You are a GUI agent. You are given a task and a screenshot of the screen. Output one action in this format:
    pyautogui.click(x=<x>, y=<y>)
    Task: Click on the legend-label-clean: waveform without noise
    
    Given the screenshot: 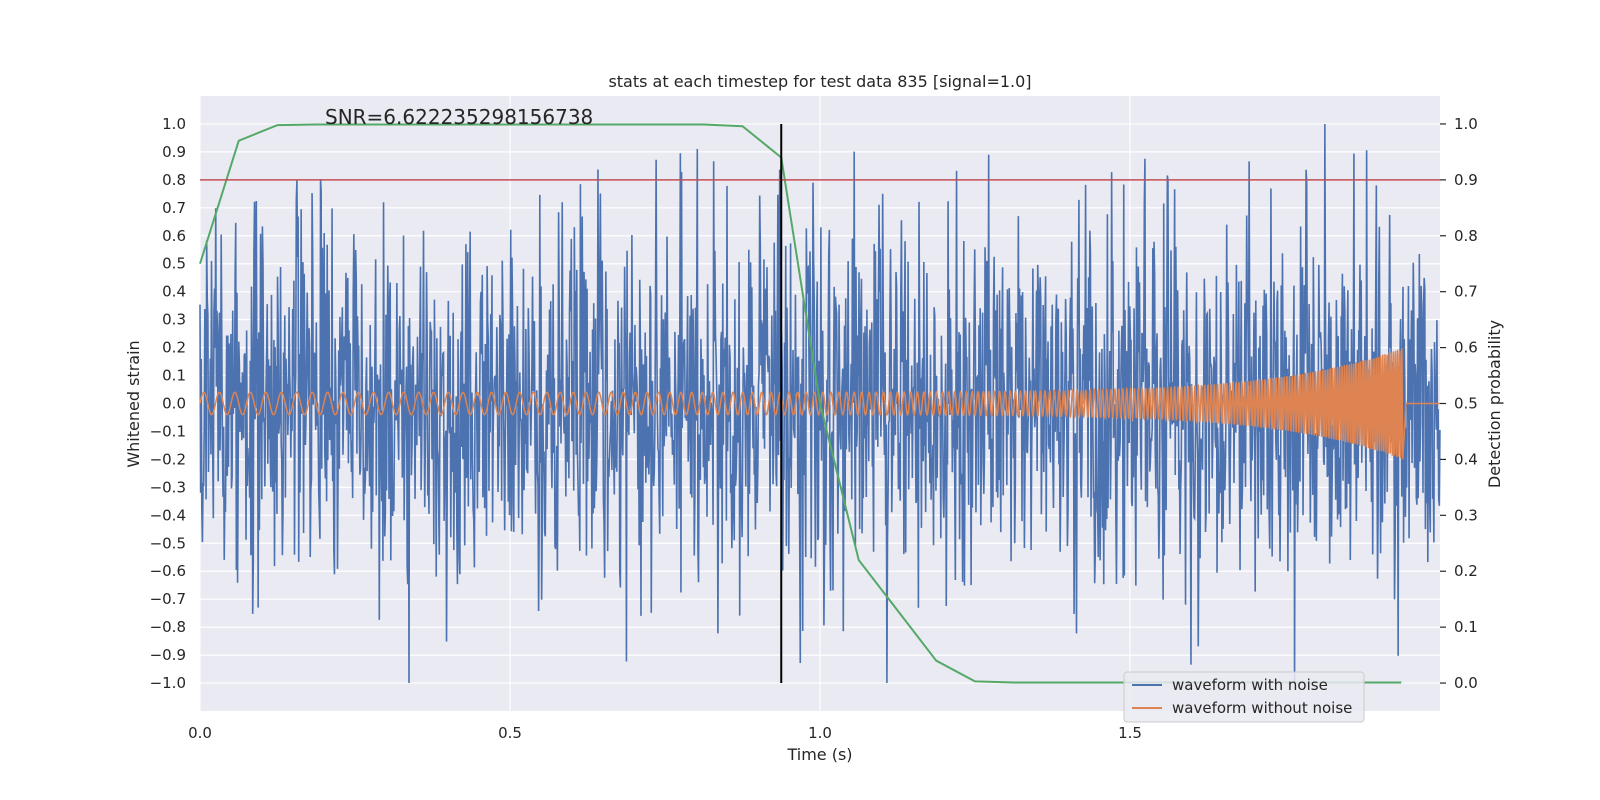 What is the action you would take?
    pyautogui.click(x=1262, y=708)
    